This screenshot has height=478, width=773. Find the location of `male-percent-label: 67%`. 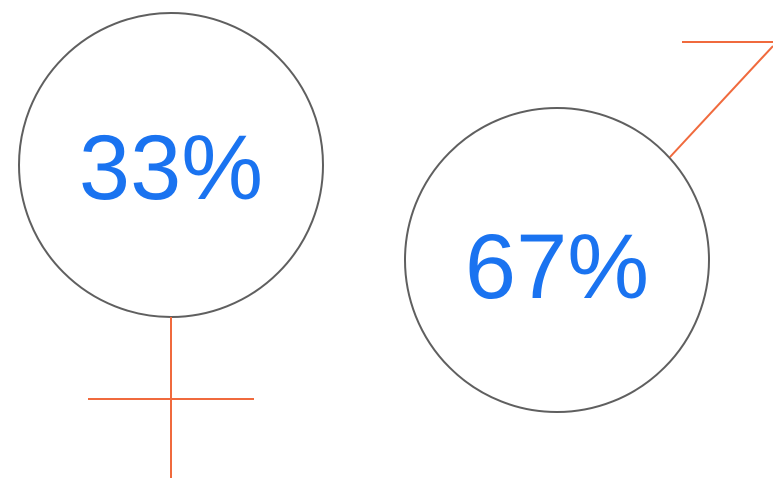

male-percent-label: 67% is located at coordinates (557, 267).